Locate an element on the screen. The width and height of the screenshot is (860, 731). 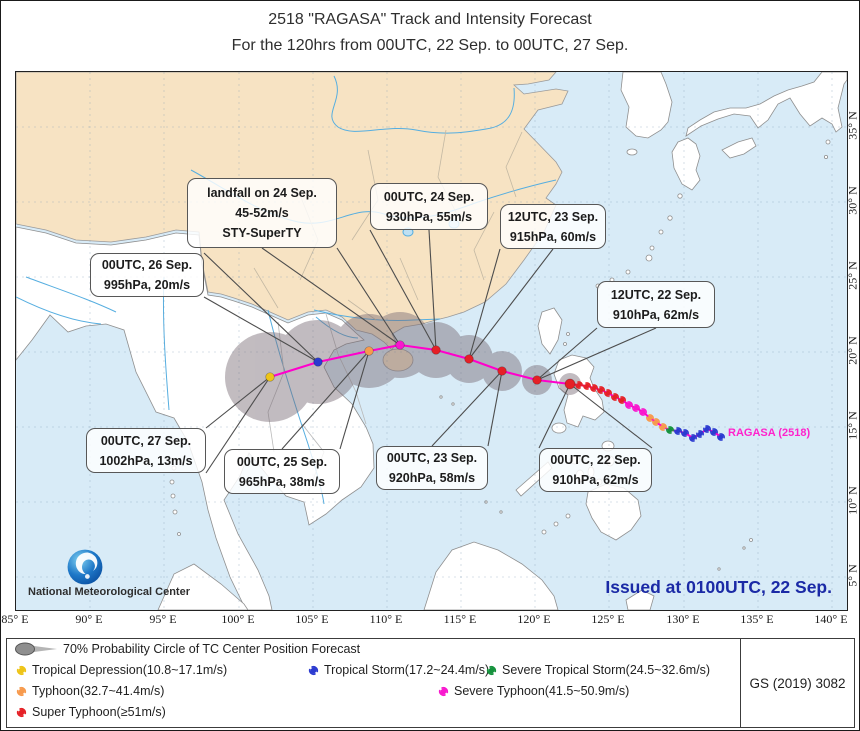
legend-label: Severe Typhoon(41.5~50.9m/s) is located at coordinates (542, 691).